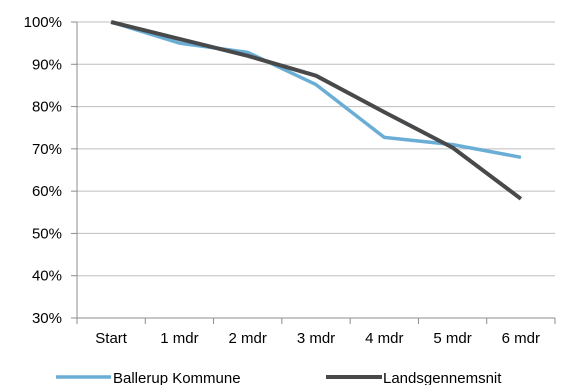 The width and height of the screenshot is (579, 385). Describe the element at coordinates (177, 377) in the screenshot. I see `legend-label: Ballerup Kommune` at that location.